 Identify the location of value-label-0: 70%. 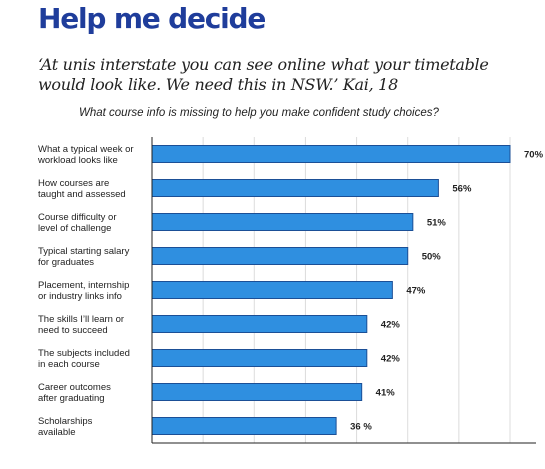
(534, 155).